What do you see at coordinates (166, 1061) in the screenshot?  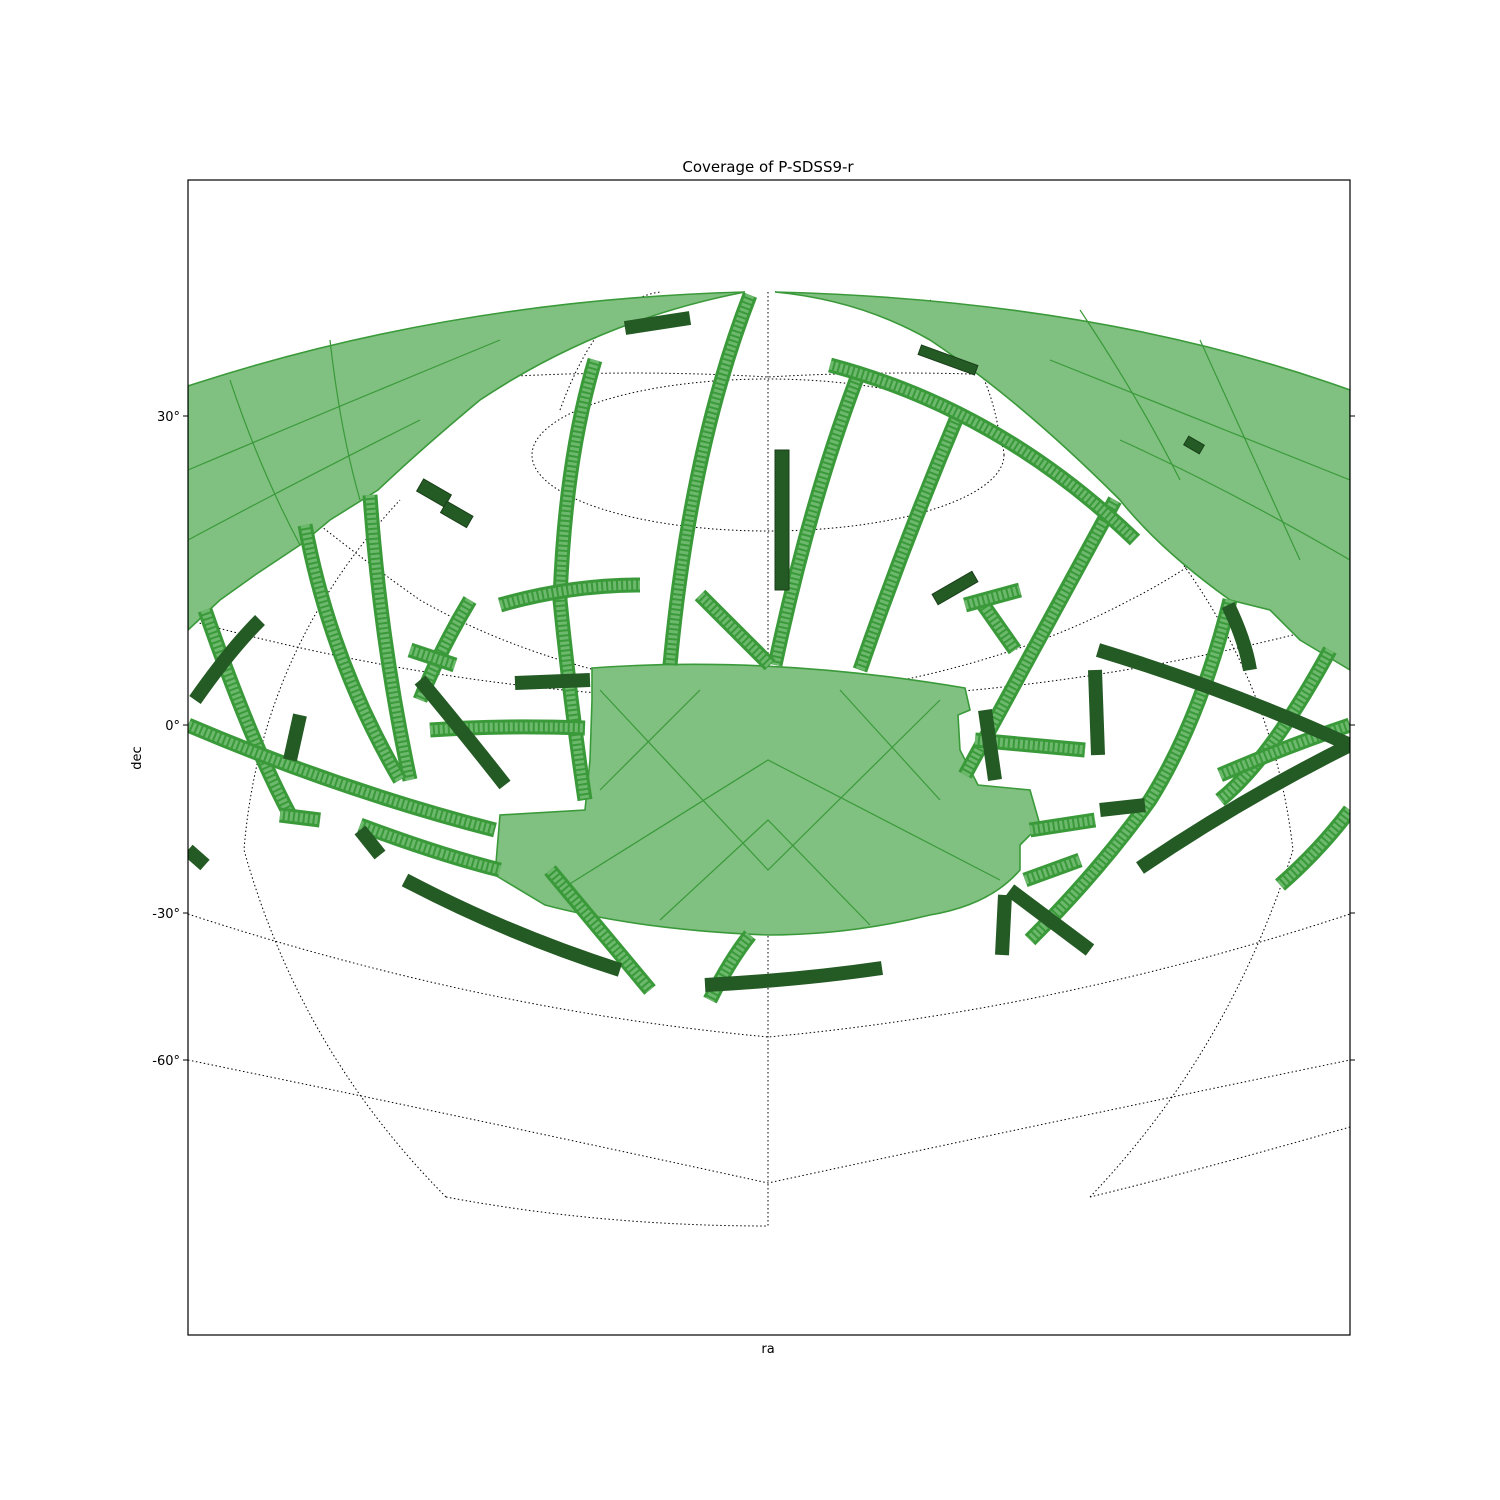 I see `ytick-label-minus60: -60°` at bounding box center [166, 1061].